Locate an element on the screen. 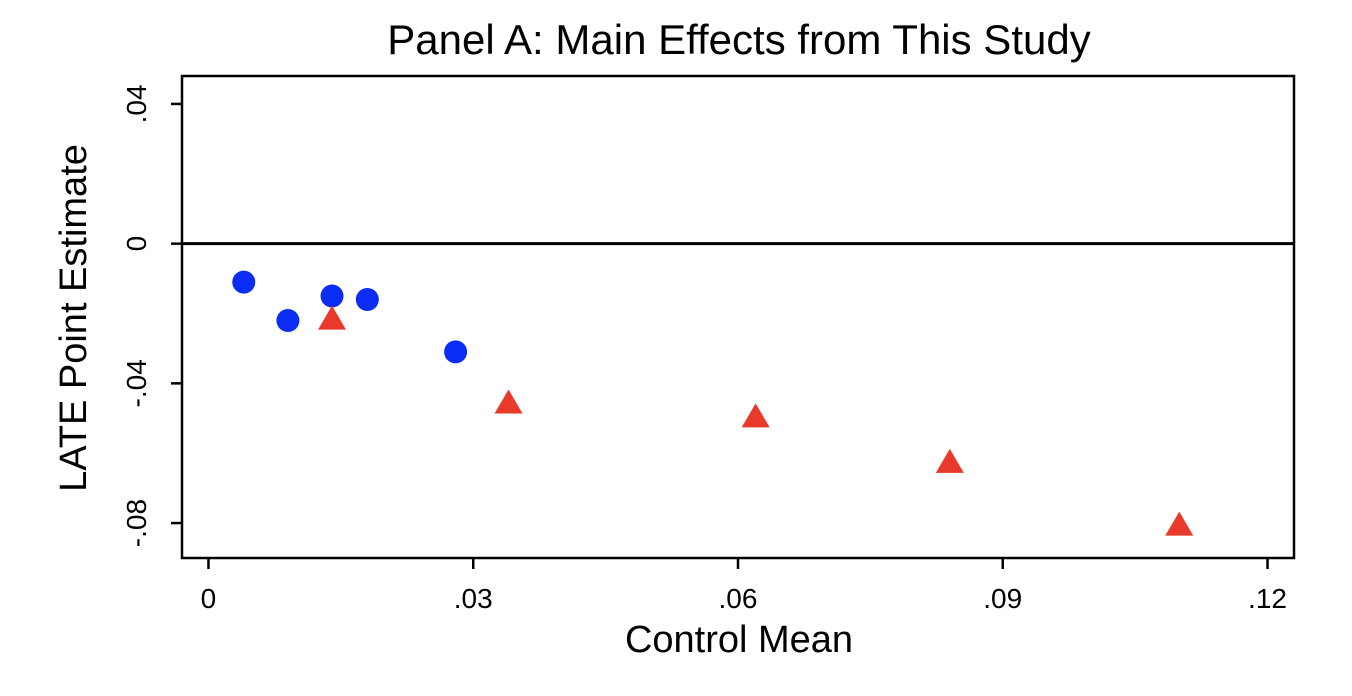 This screenshot has height=696, width=1352. y-tick-label: .04 is located at coordinates (136, 103).